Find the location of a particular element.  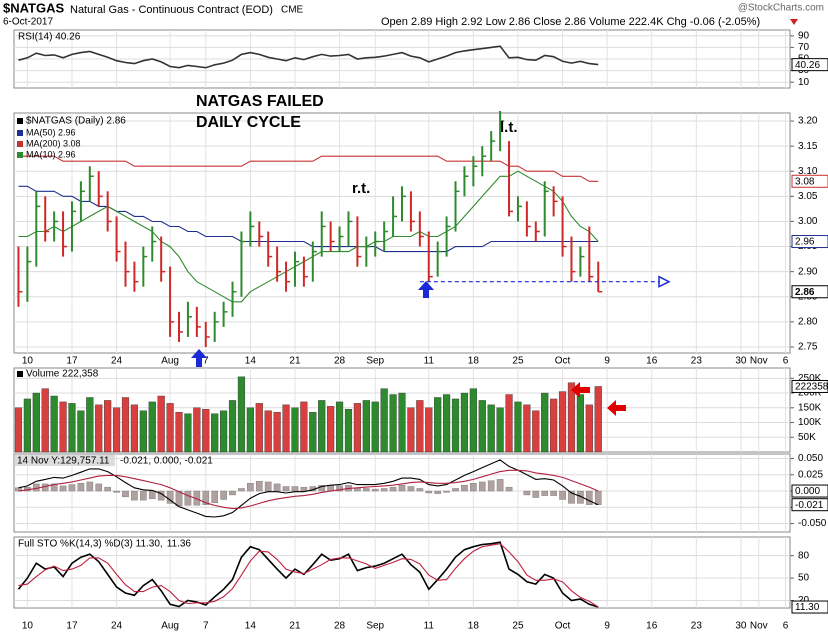

y-tick-label: 80 is located at coordinates (804, 555).